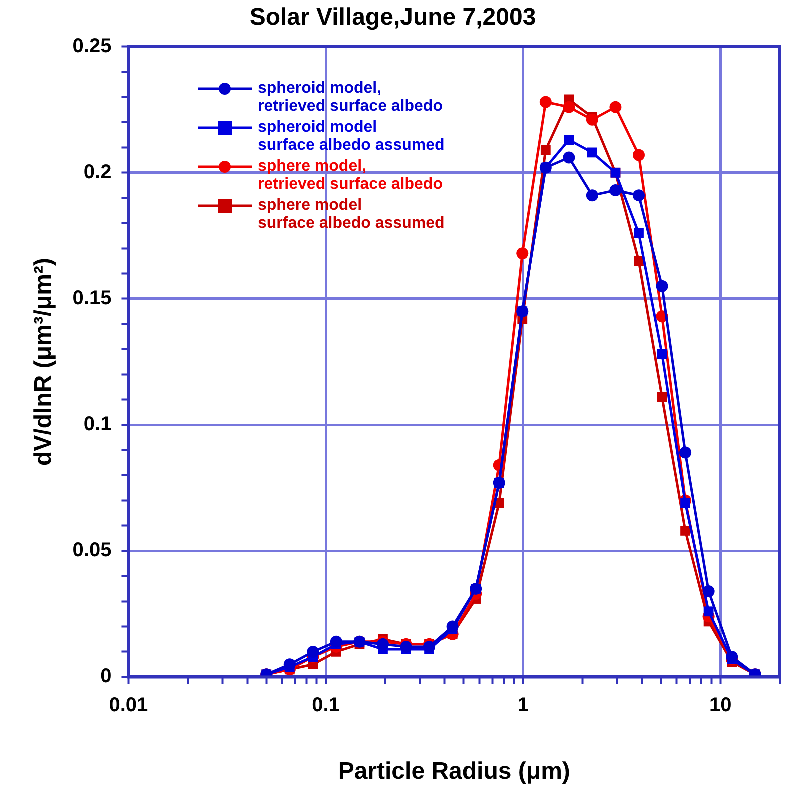  Describe the element at coordinates (350, 176) in the screenshot. I see `legend-label: sphere model, retrieved surface albedo` at that location.